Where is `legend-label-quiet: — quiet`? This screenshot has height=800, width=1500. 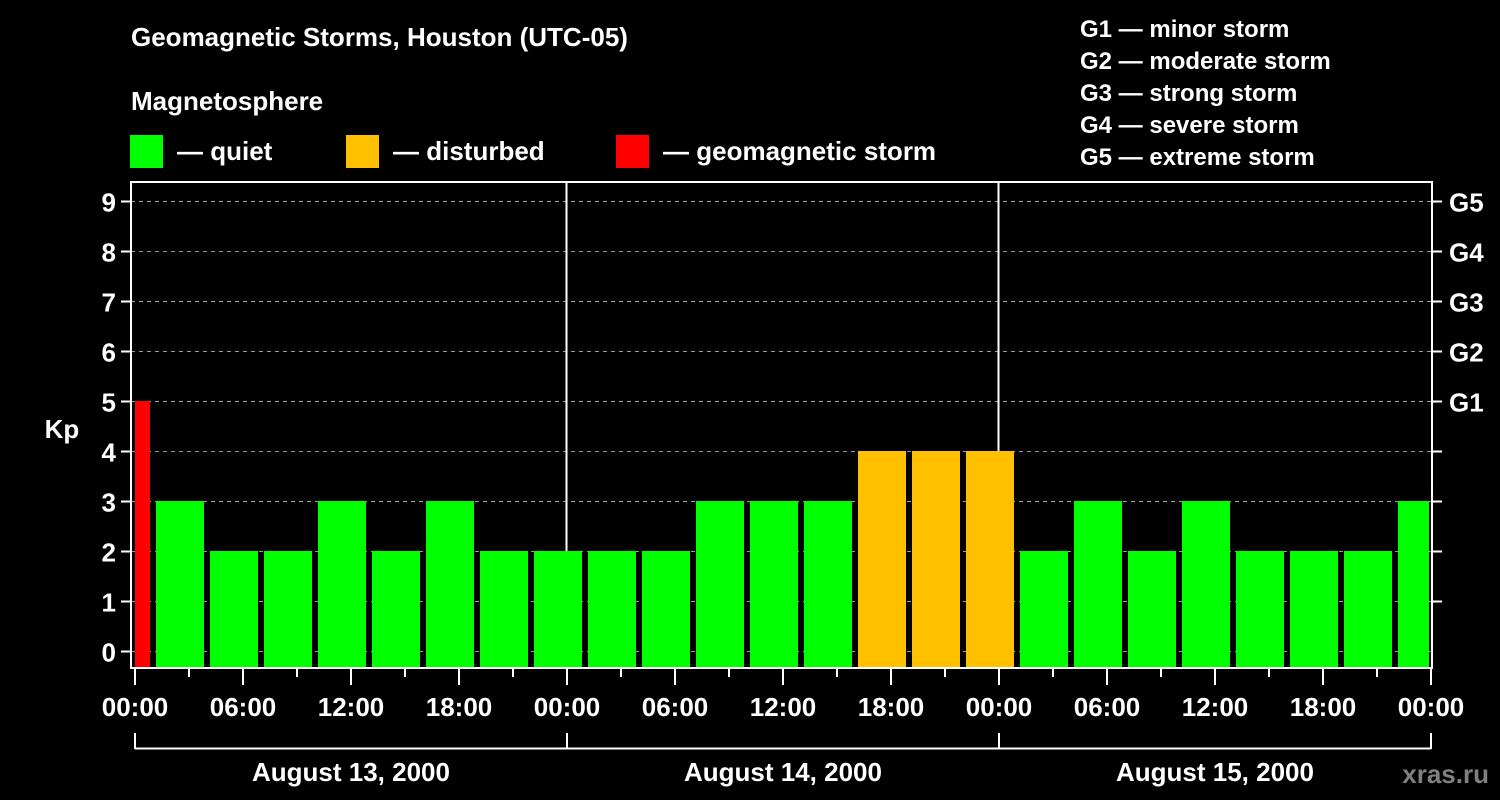 legend-label-quiet: — quiet is located at coordinates (225, 150).